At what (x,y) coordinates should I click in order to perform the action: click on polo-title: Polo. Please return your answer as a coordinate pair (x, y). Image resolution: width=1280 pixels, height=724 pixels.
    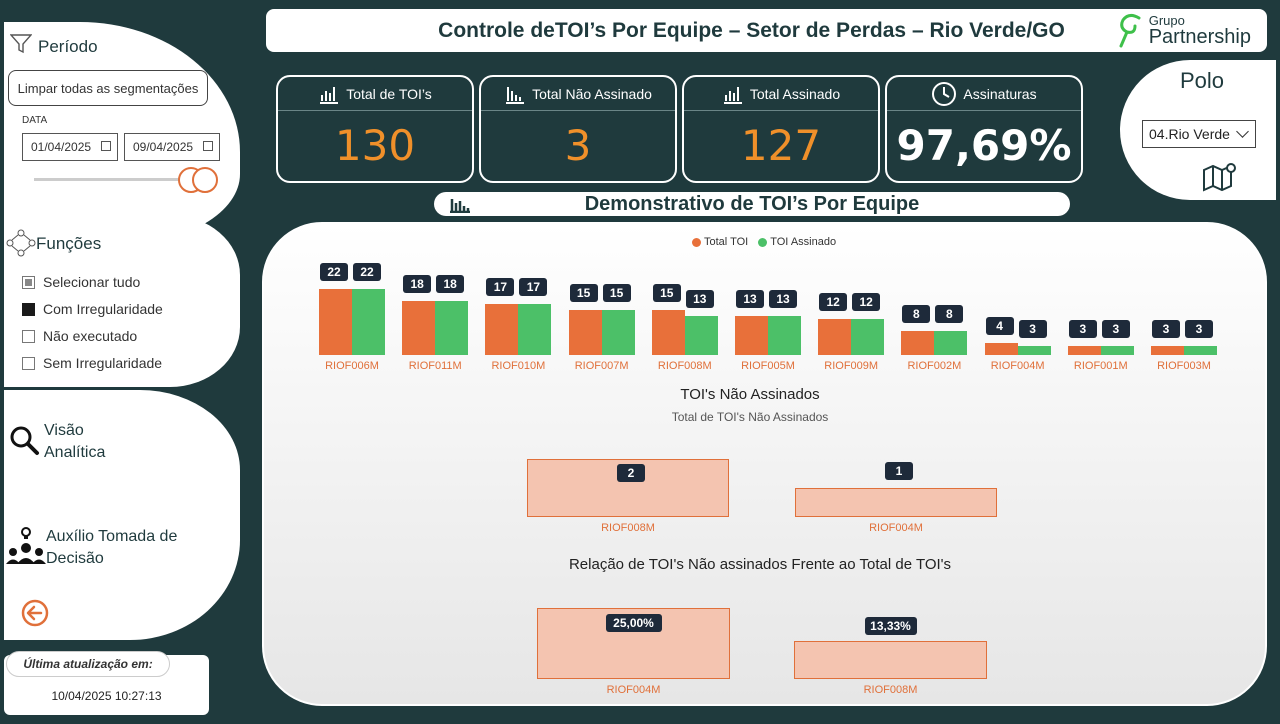
    Looking at the image, I should click on (1202, 80).